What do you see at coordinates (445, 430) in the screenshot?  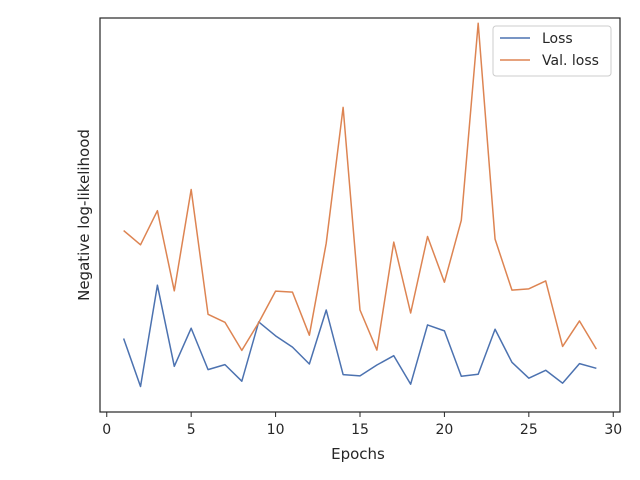 I see `x-tick-label: 20` at bounding box center [445, 430].